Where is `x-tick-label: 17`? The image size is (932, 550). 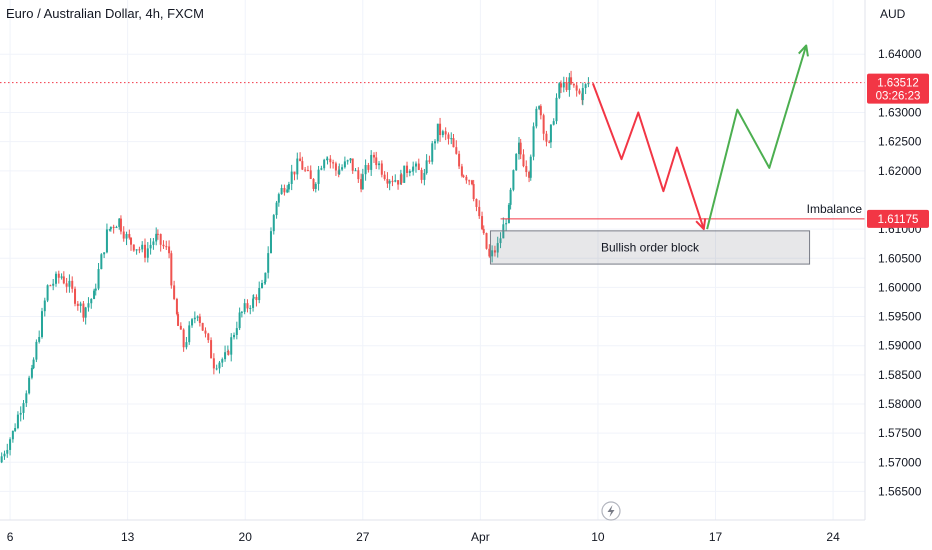 x-tick-label: 17 is located at coordinates (716, 537).